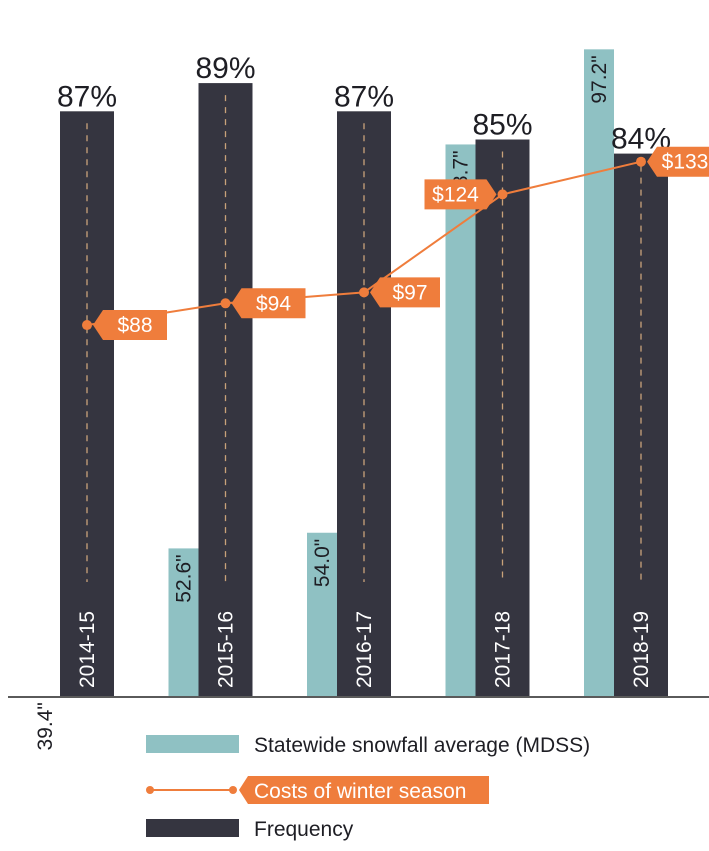 Image resolution: width=709 pixels, height=851 pixels. Describe the element at coordinates (685, 162) in the screenshot. I see `cost-label: $133` at that location.